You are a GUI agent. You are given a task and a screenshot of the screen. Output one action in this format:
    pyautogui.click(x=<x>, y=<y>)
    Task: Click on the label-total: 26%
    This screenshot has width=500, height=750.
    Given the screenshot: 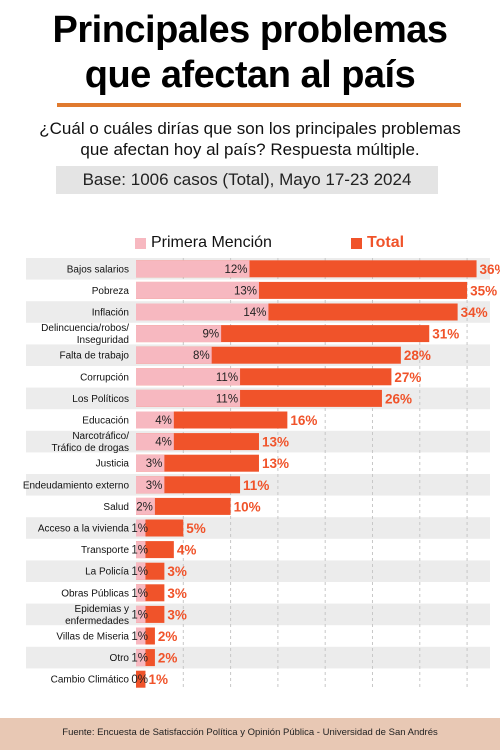 What is the action you would take?
    pyautogui.click(x=398, y=398)
    